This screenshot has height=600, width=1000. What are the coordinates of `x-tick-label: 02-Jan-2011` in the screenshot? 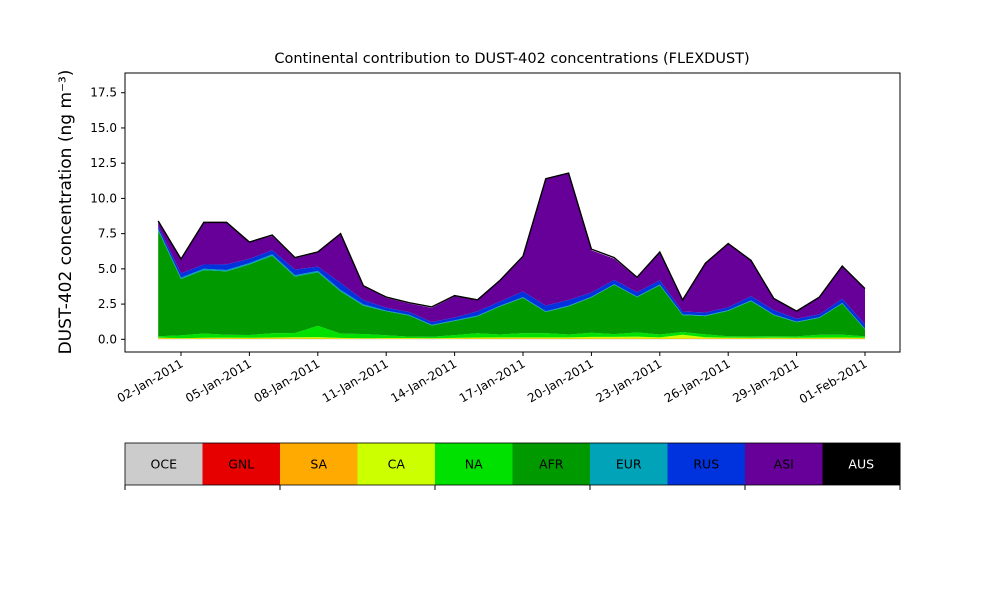 It's located at (150, 380).